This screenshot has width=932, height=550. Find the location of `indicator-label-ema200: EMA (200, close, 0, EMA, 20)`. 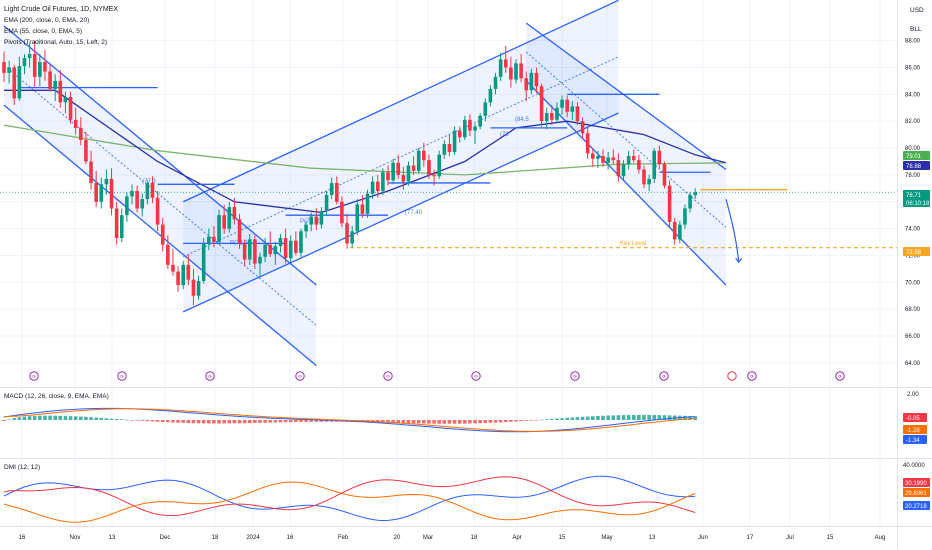

indicator-label-ema200: EMA (200, close, 0, EMA, 20) is located at coordinates (46, 20).